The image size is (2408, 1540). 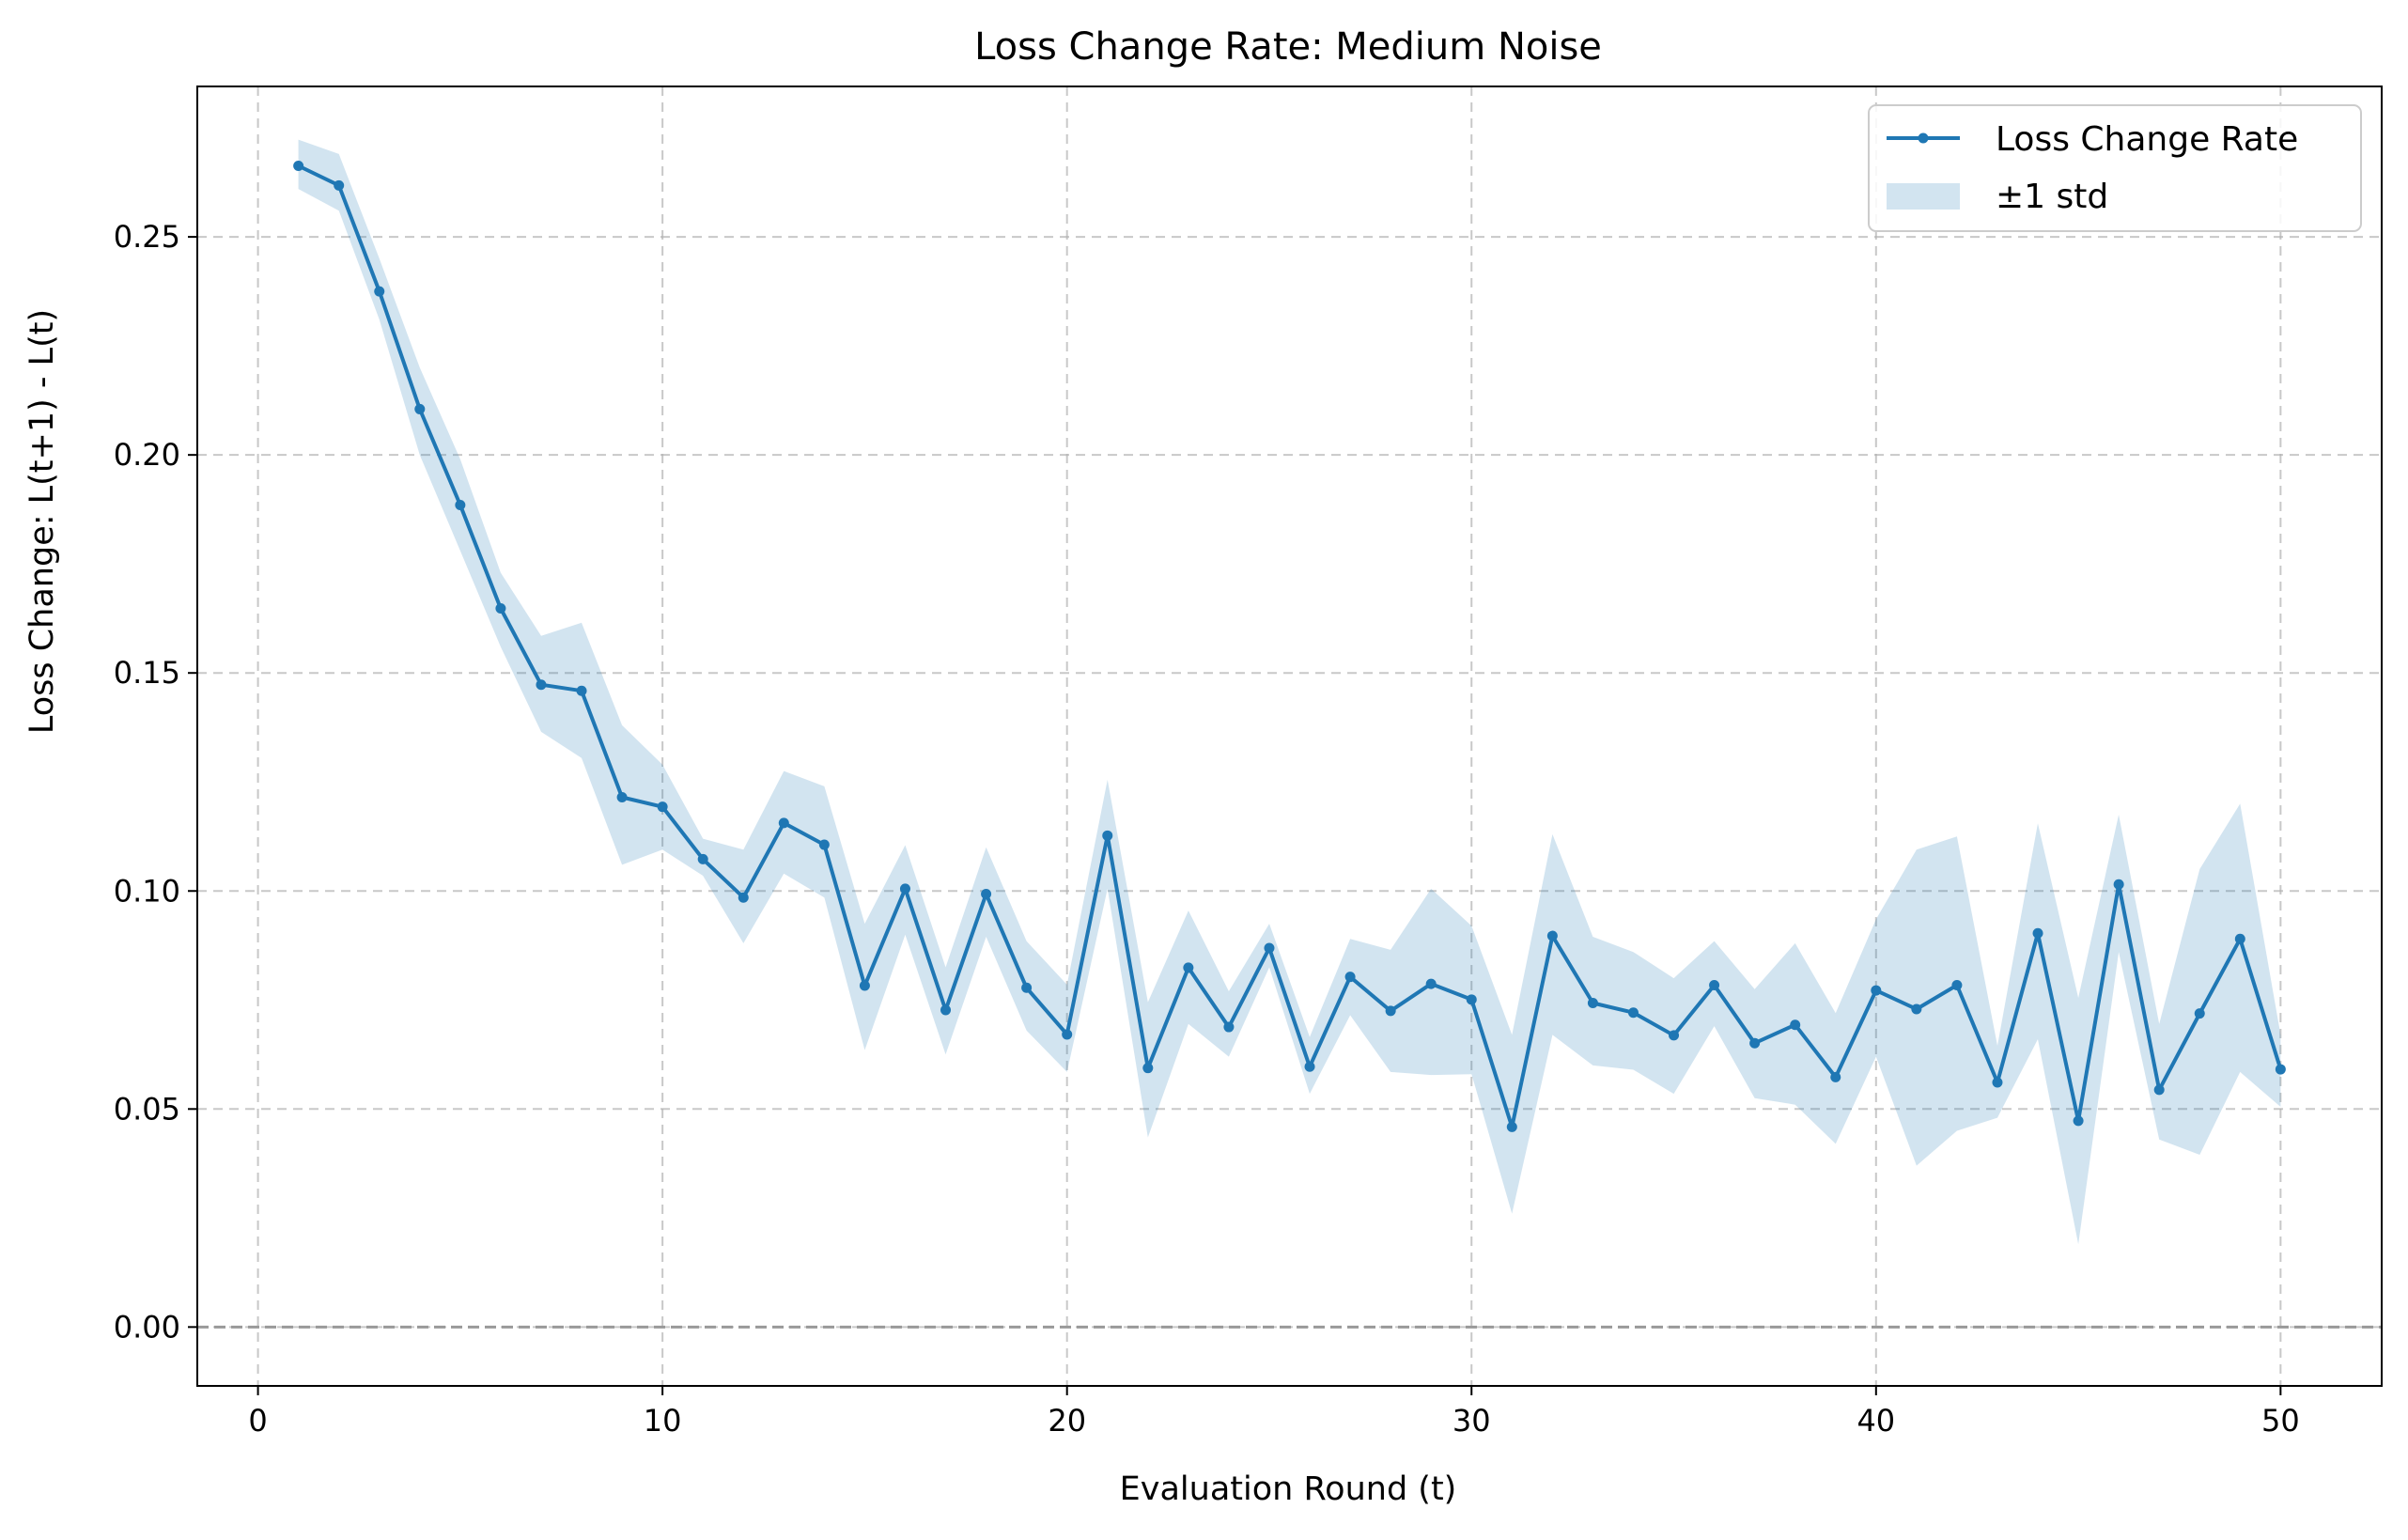 What do you see at coordinates (1923, 196) in the screenshot?
I see `legend-band-swatch` at bounding box center [1923, 196].